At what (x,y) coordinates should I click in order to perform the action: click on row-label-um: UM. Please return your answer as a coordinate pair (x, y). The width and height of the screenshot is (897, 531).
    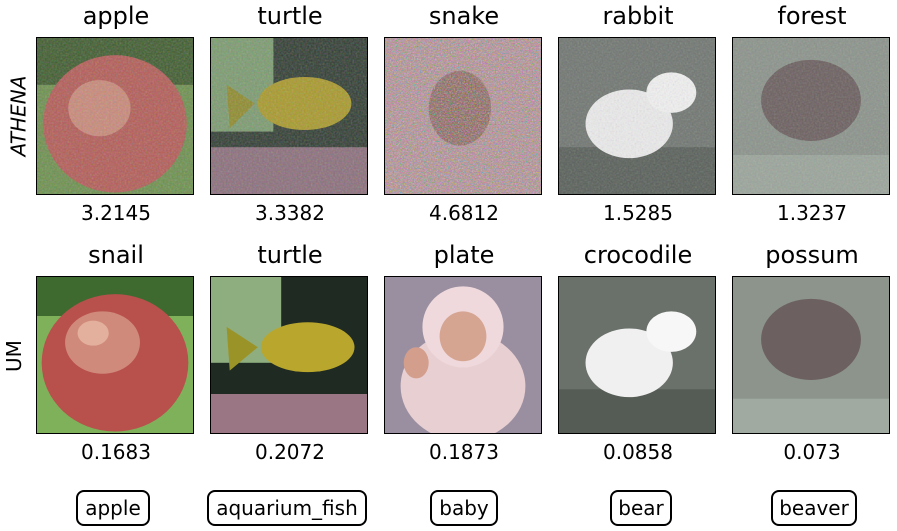
    Looking at the image, I should click on (13, 356).